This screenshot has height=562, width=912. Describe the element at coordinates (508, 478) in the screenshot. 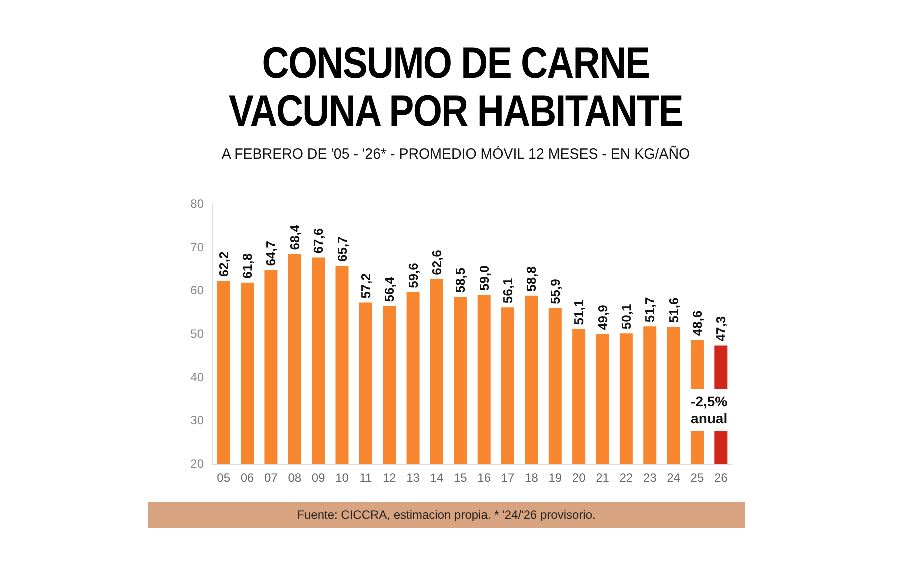

I see `x-tick-label: 17` at that location.